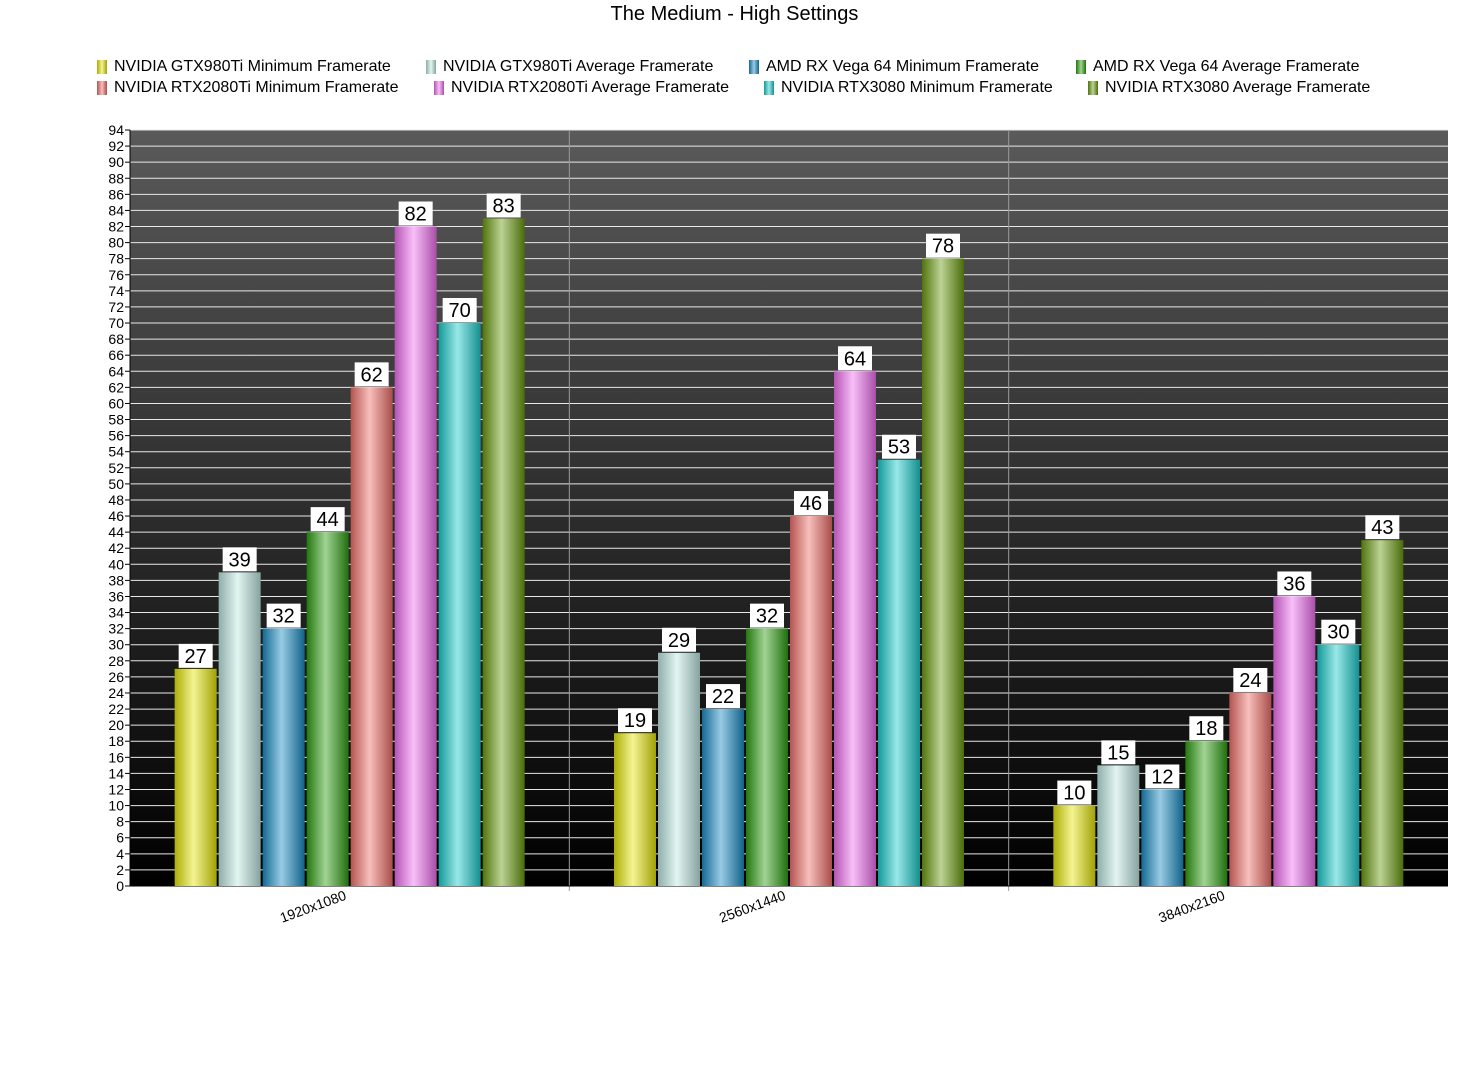 The image size is (1469, 1080). What do you see at coordinates (116, 500) in the screenshot?
I see `y-tick-label: 48` at bounding box center [116, 500].